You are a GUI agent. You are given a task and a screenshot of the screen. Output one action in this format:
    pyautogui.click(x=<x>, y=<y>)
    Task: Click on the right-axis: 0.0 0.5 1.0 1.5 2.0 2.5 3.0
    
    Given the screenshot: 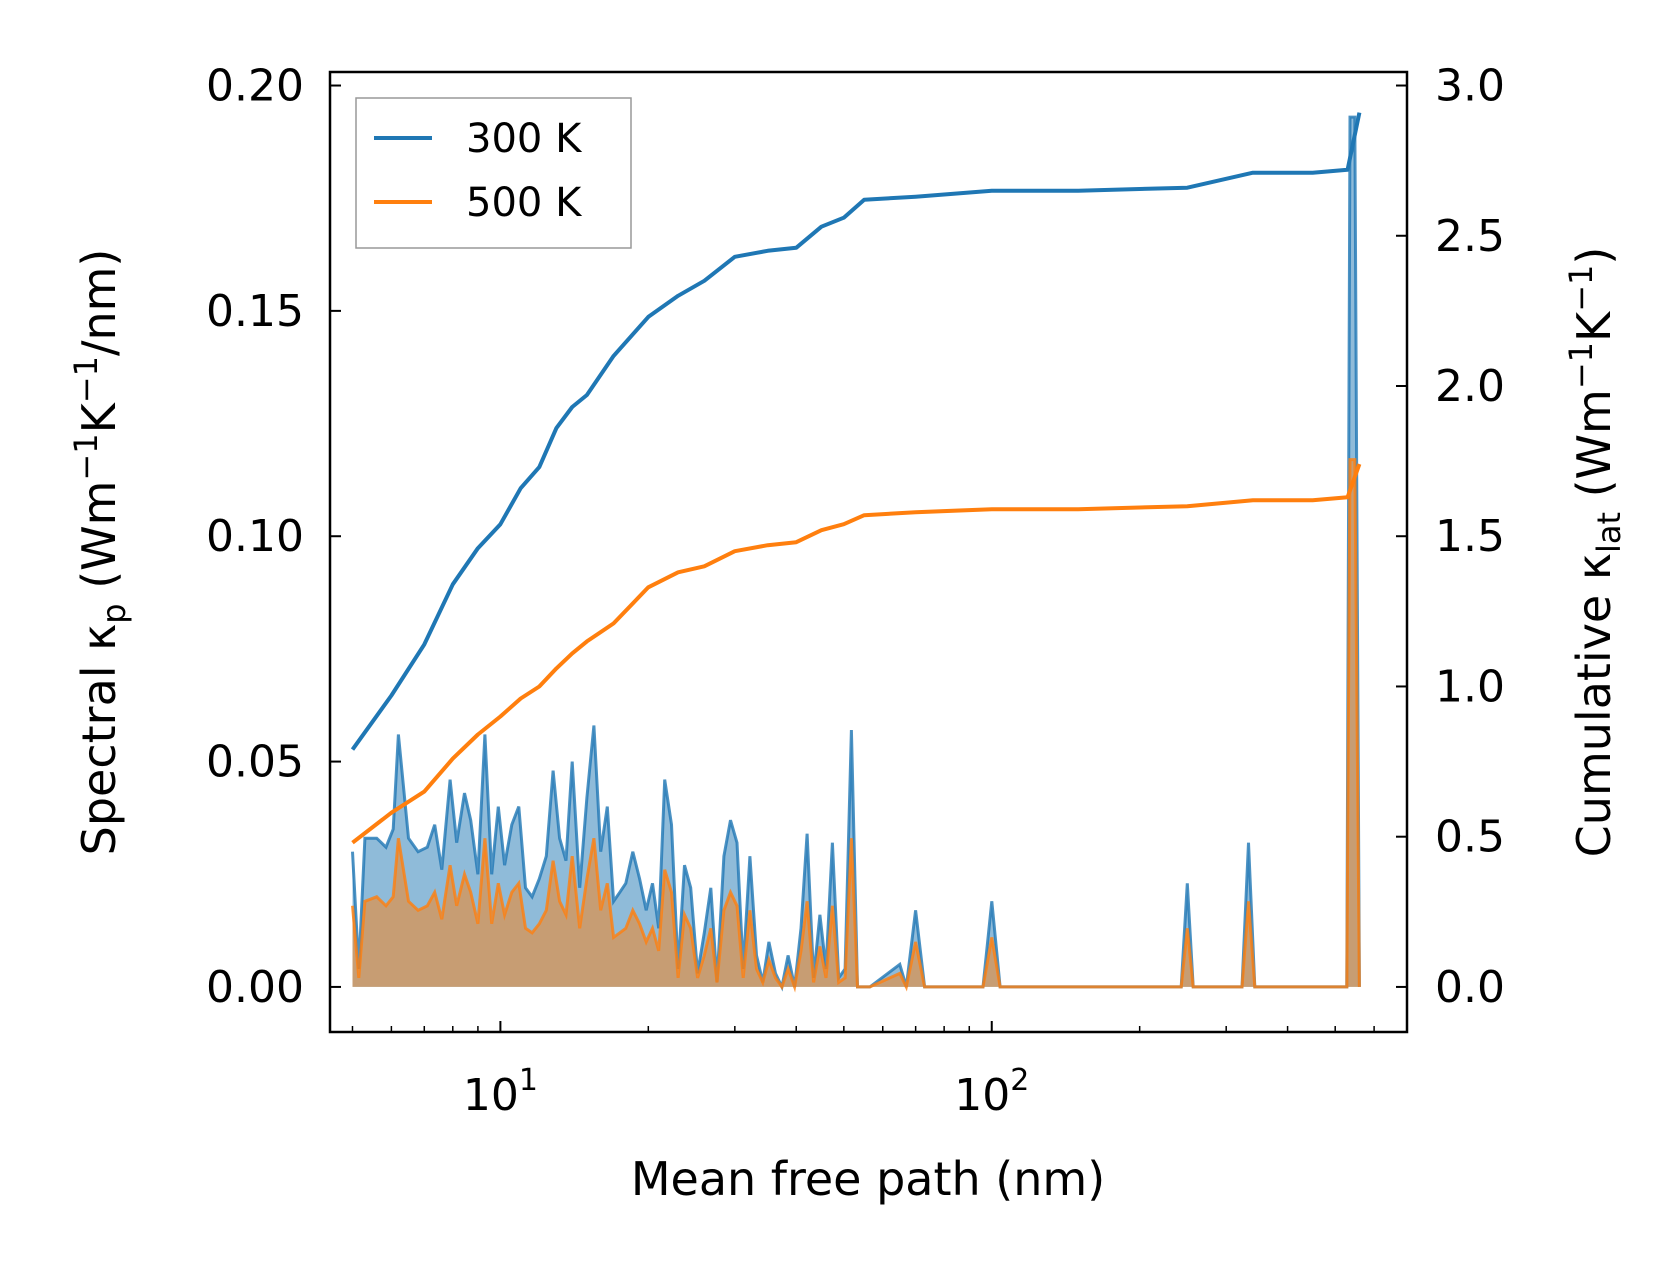 What is the action you would take?
    pyautogui.click(x=1450, y=537)
    